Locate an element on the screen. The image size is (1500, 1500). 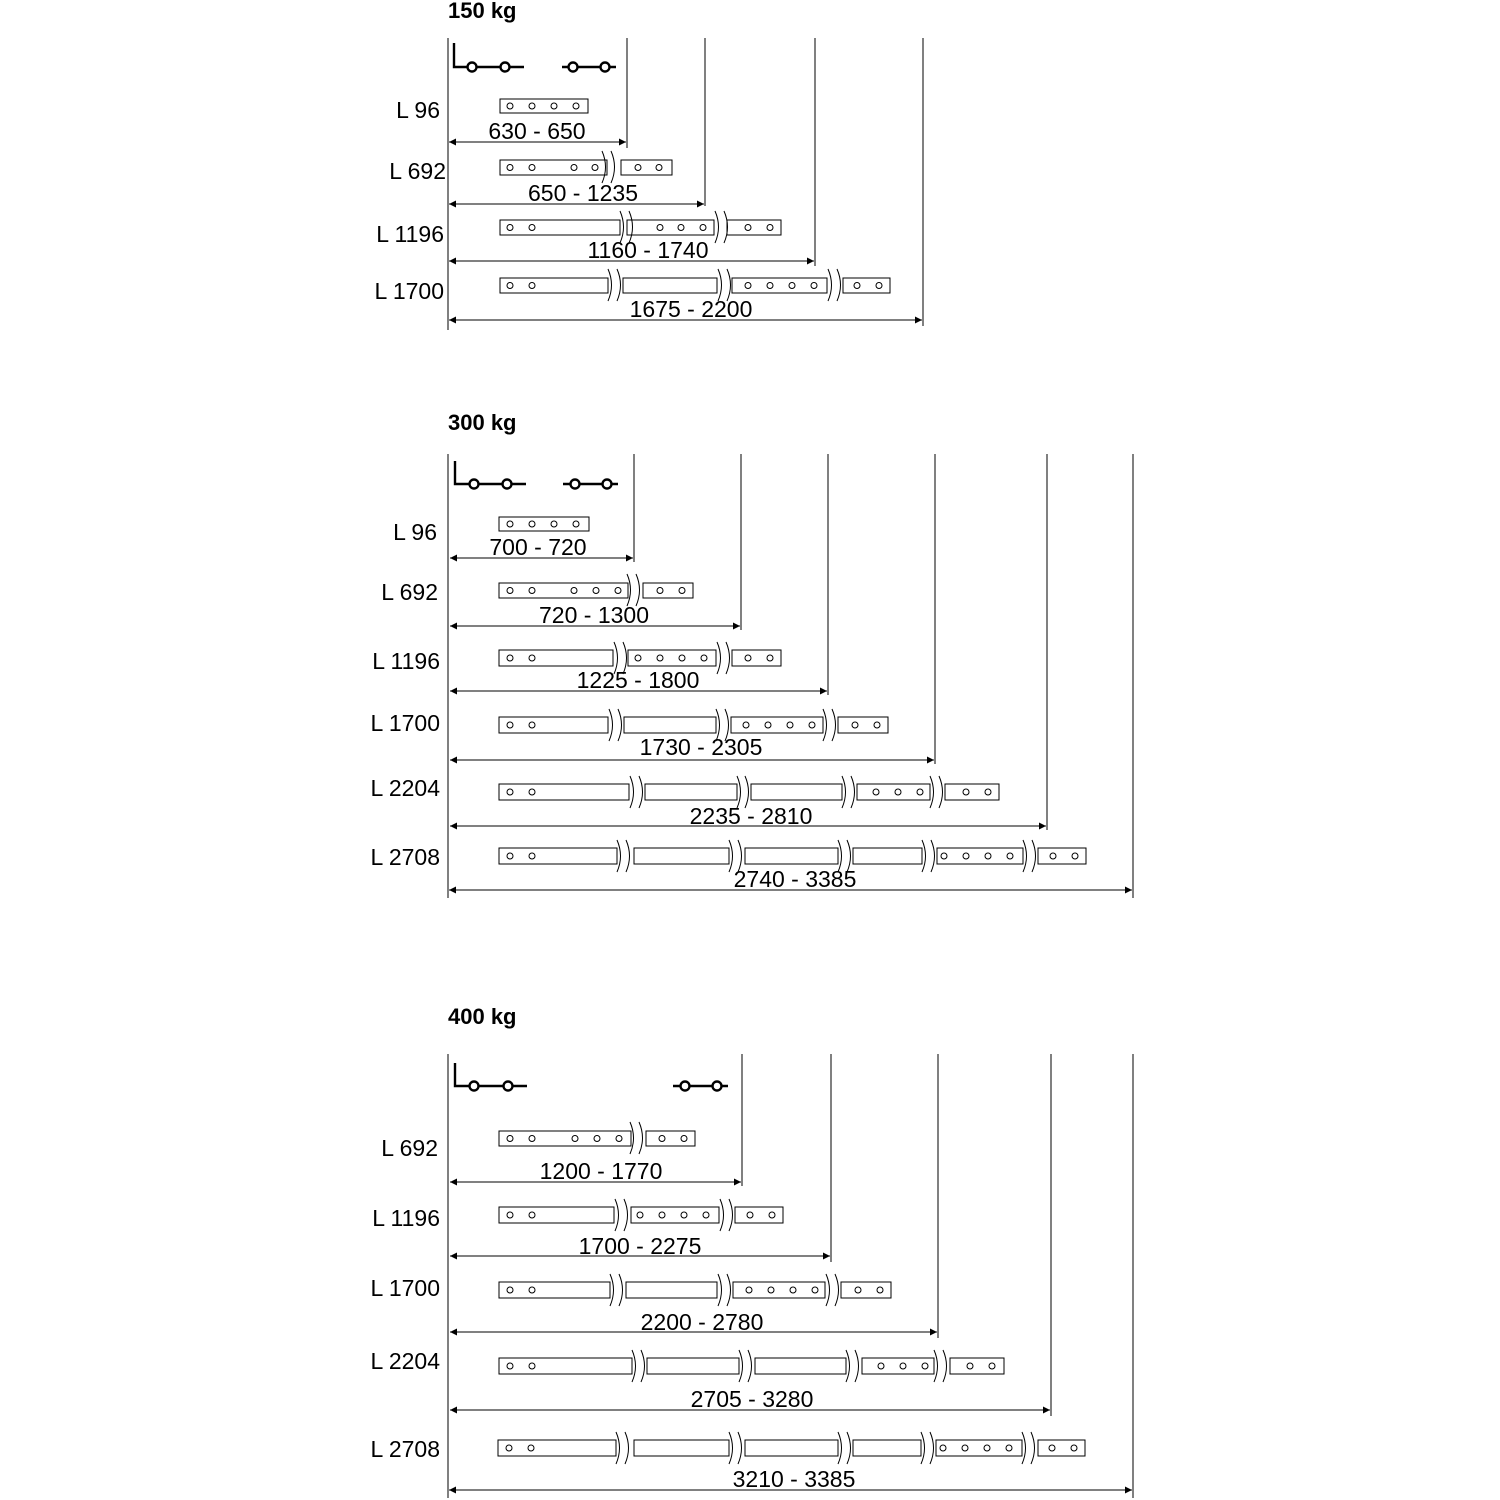
row-l2204: L 2204 2235 - 2810 is located at coordinates (708, 802).